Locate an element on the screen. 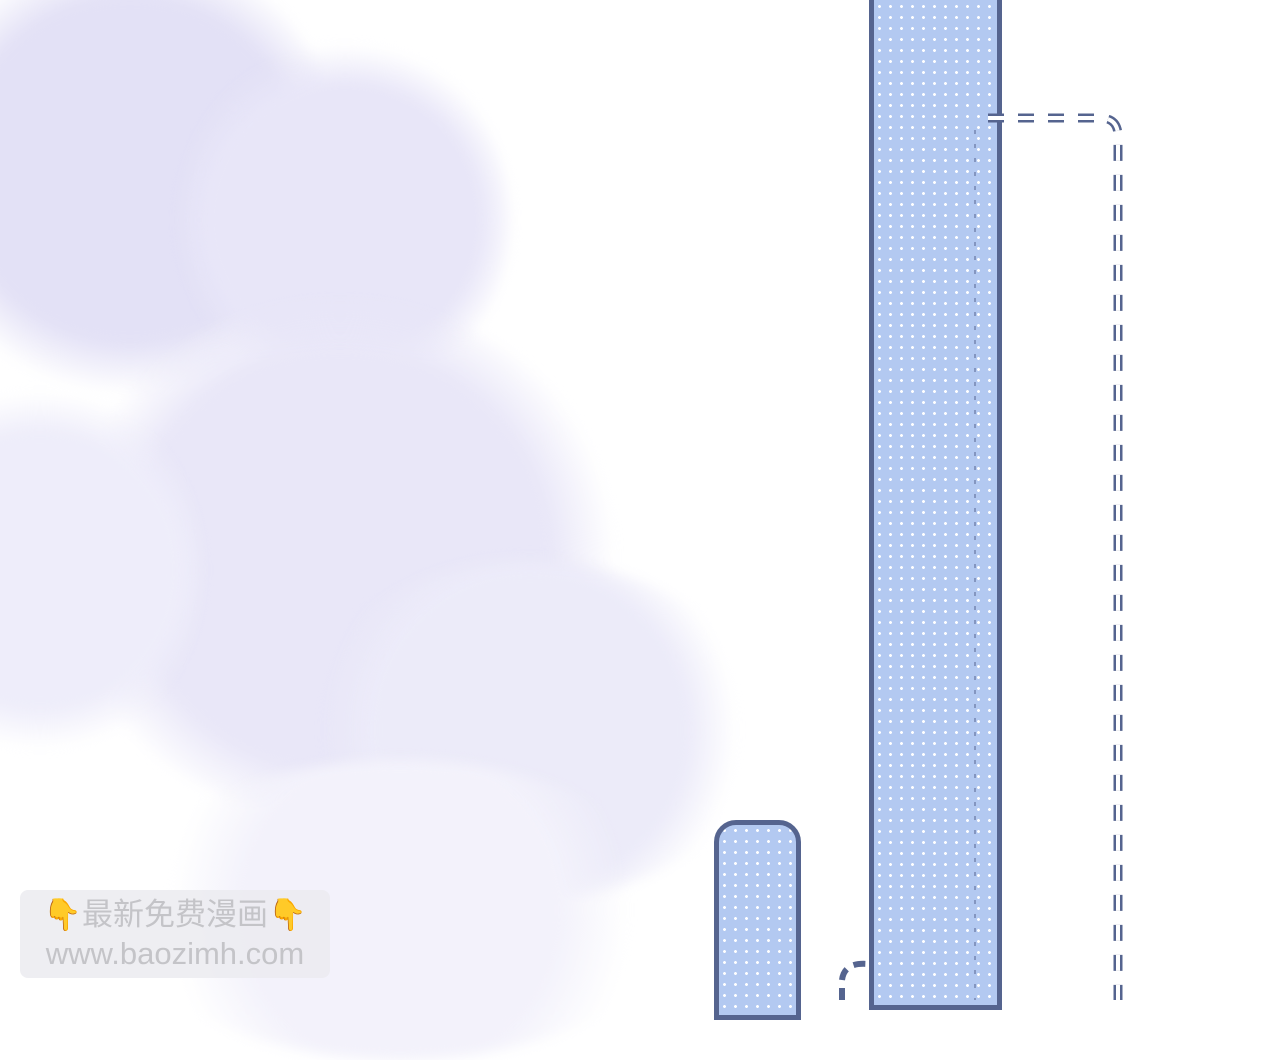  watermark: 👇最新免费漫画👇 www.baozimh.com is located at coordinates (175, 934).